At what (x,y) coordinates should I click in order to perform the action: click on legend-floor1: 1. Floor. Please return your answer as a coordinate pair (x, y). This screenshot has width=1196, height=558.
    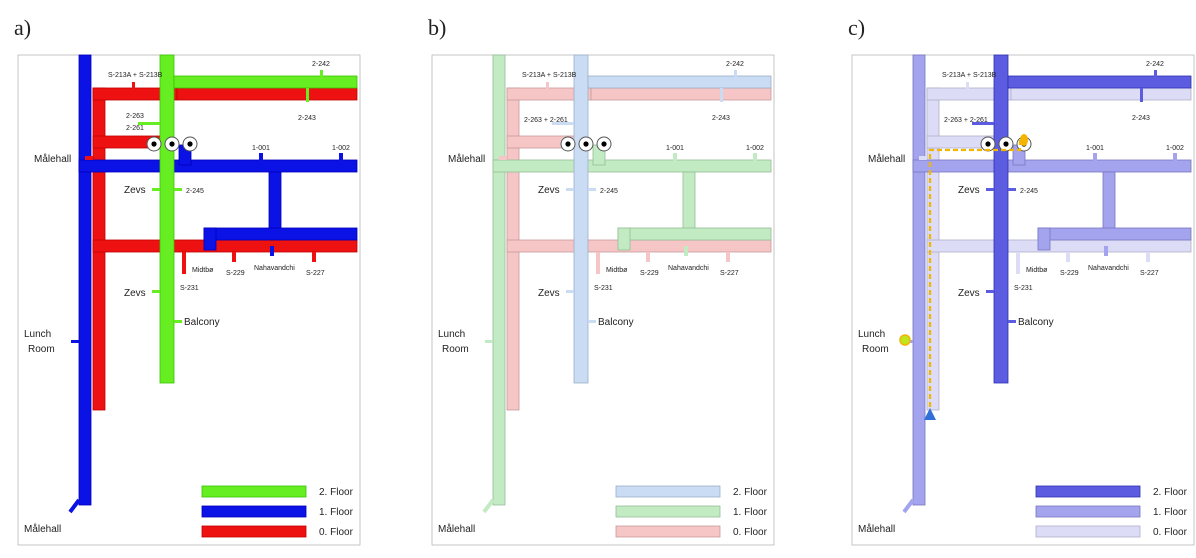
    Looking at the image, I should click on (336, 512).